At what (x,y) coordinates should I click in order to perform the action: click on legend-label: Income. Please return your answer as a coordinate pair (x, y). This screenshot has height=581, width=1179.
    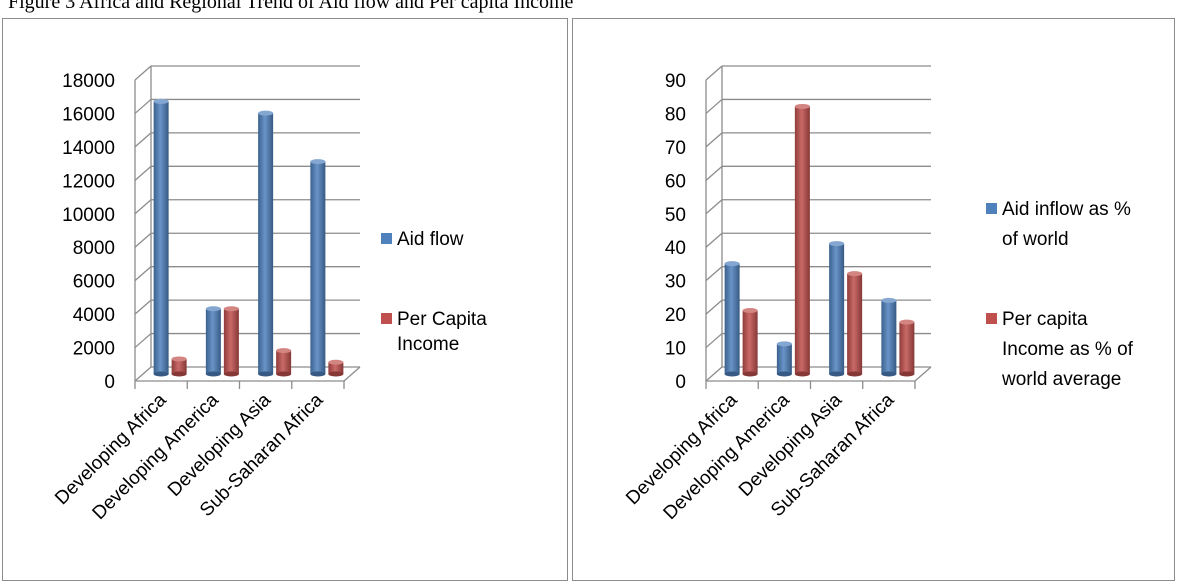
    Looking at the image, I should click on (428, 344).